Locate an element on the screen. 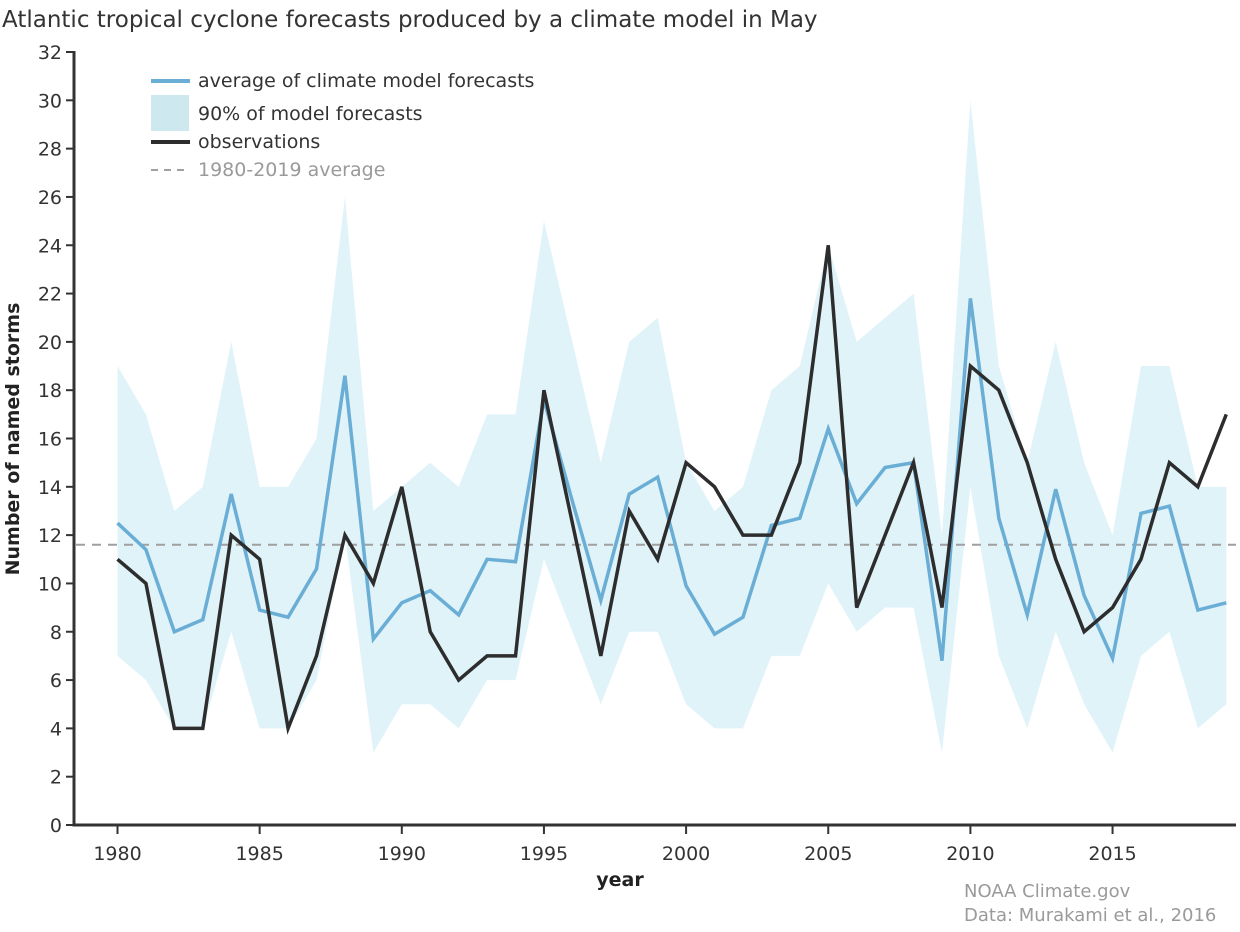 The image size is (1240, 932). credit-data: Data: Murakami et al., 2016 is located at coordinates (1090, 915).